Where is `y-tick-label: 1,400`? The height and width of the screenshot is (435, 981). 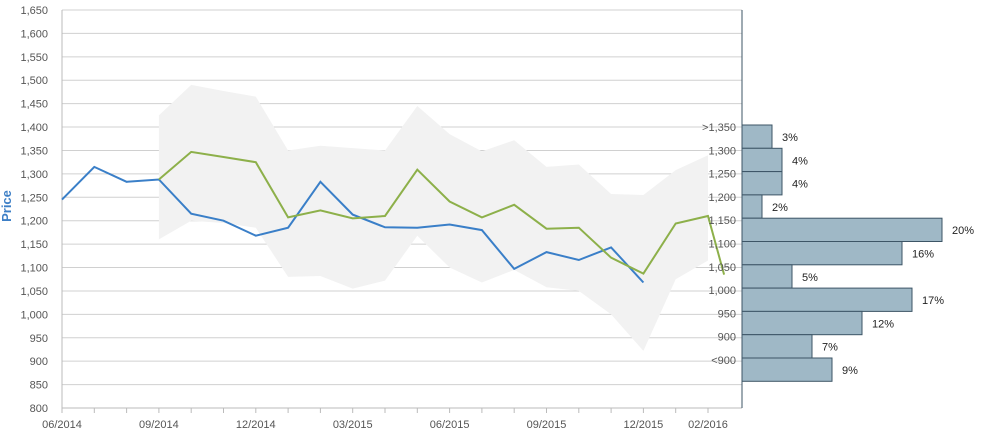 y-tick-label: 1,400 is located at coordinates (34, 128).